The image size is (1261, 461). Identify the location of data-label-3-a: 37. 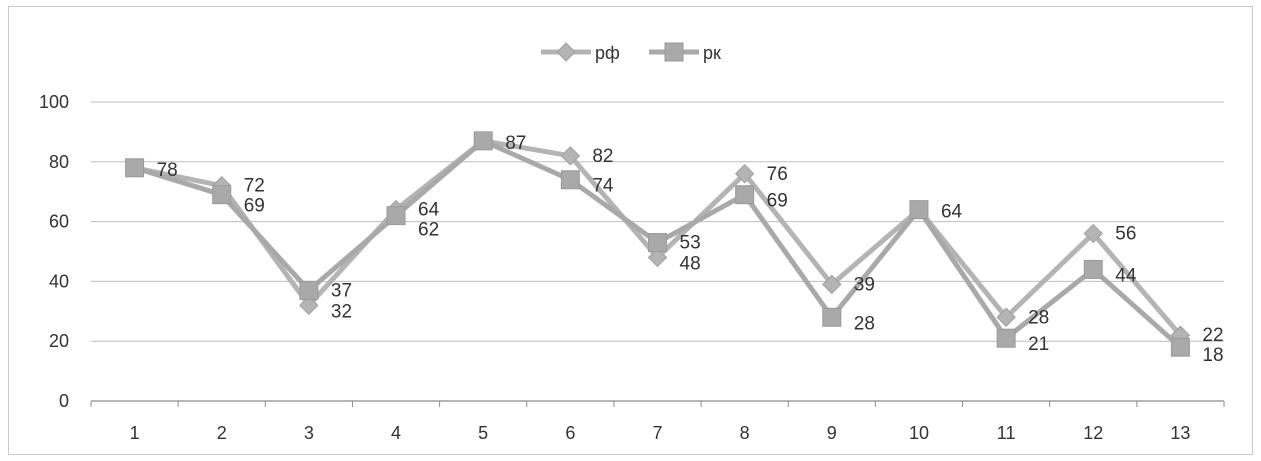
(341, 290).